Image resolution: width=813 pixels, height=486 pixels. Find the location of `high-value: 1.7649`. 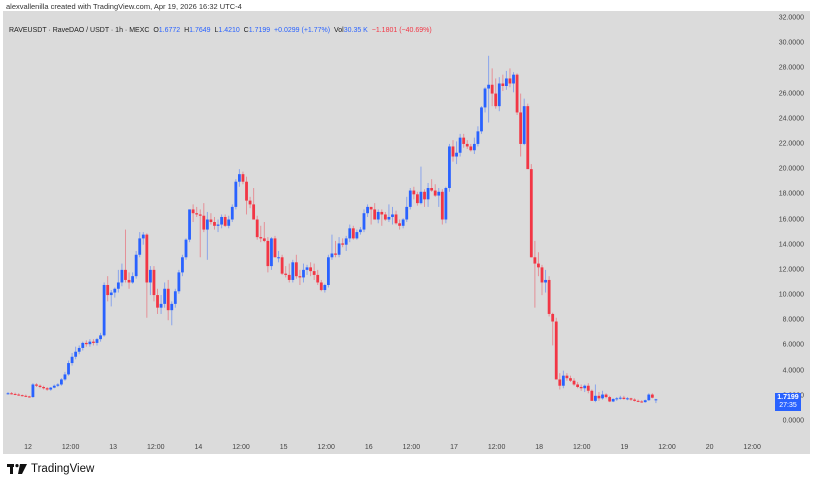

high-value: 1.7649 is located at coordinates (200, 30).